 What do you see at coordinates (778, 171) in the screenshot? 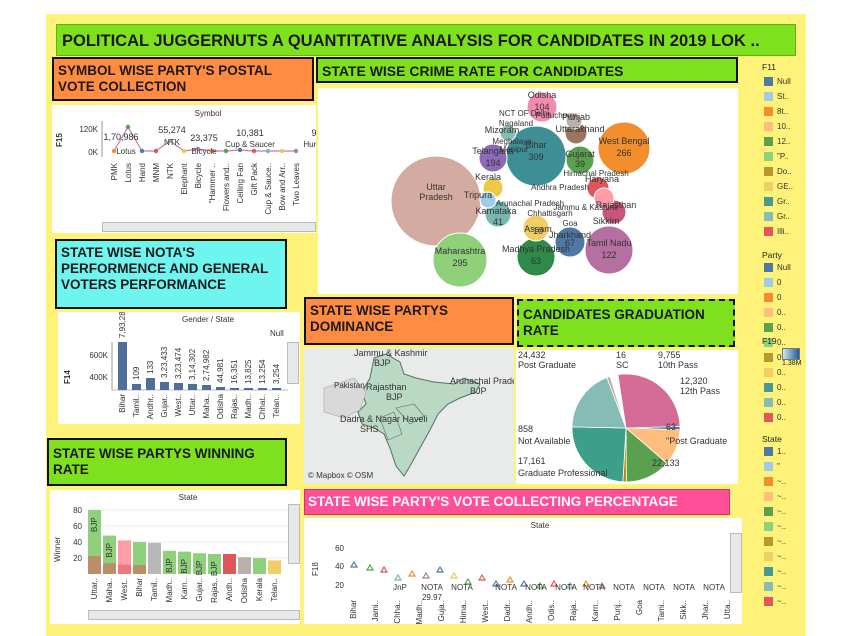
I see `legend-item: Do..` at bounding box center [778, 171].